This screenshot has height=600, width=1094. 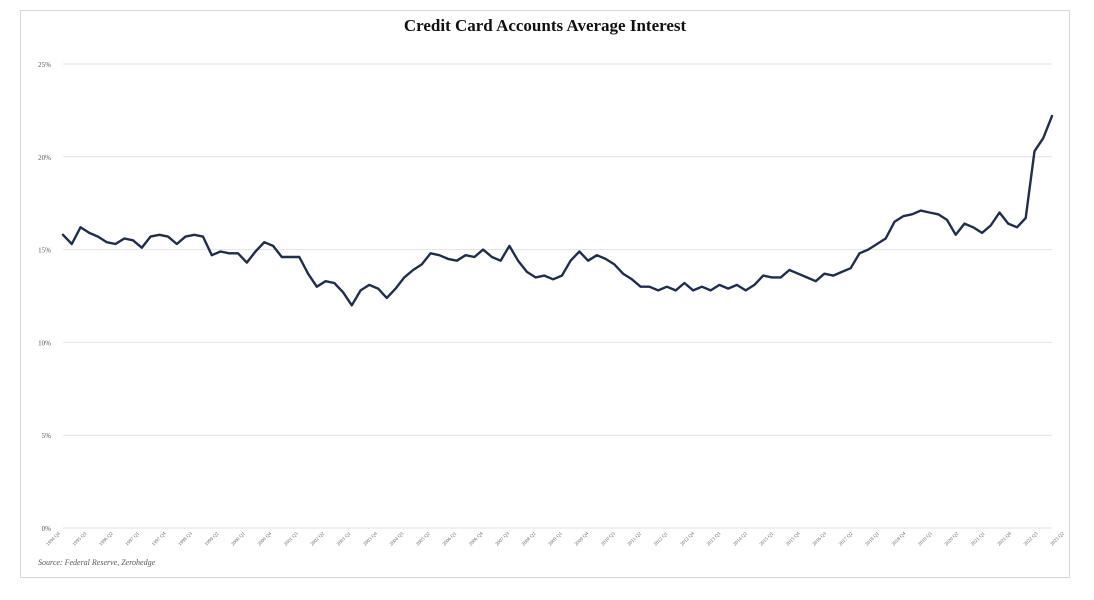 I want to click on x-tick-label: 2023 Q2, so click(x=1058, y=539).